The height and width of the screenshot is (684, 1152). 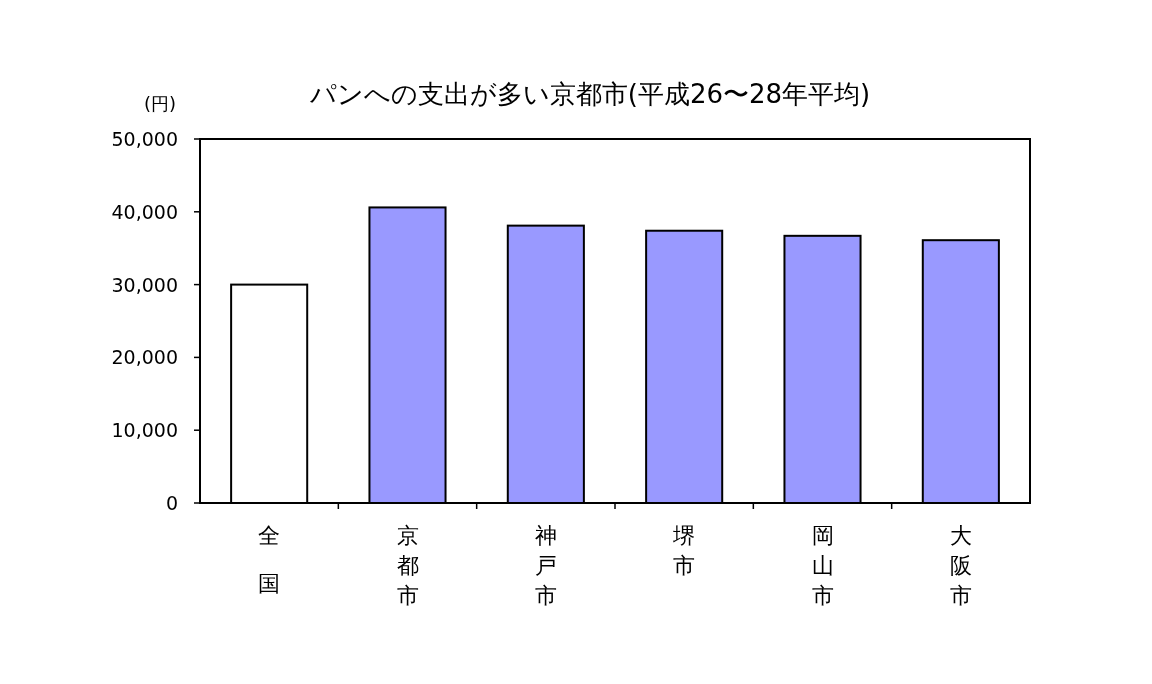 I want to click on y-tick-label: 20,000, so click(x=144, y=357).